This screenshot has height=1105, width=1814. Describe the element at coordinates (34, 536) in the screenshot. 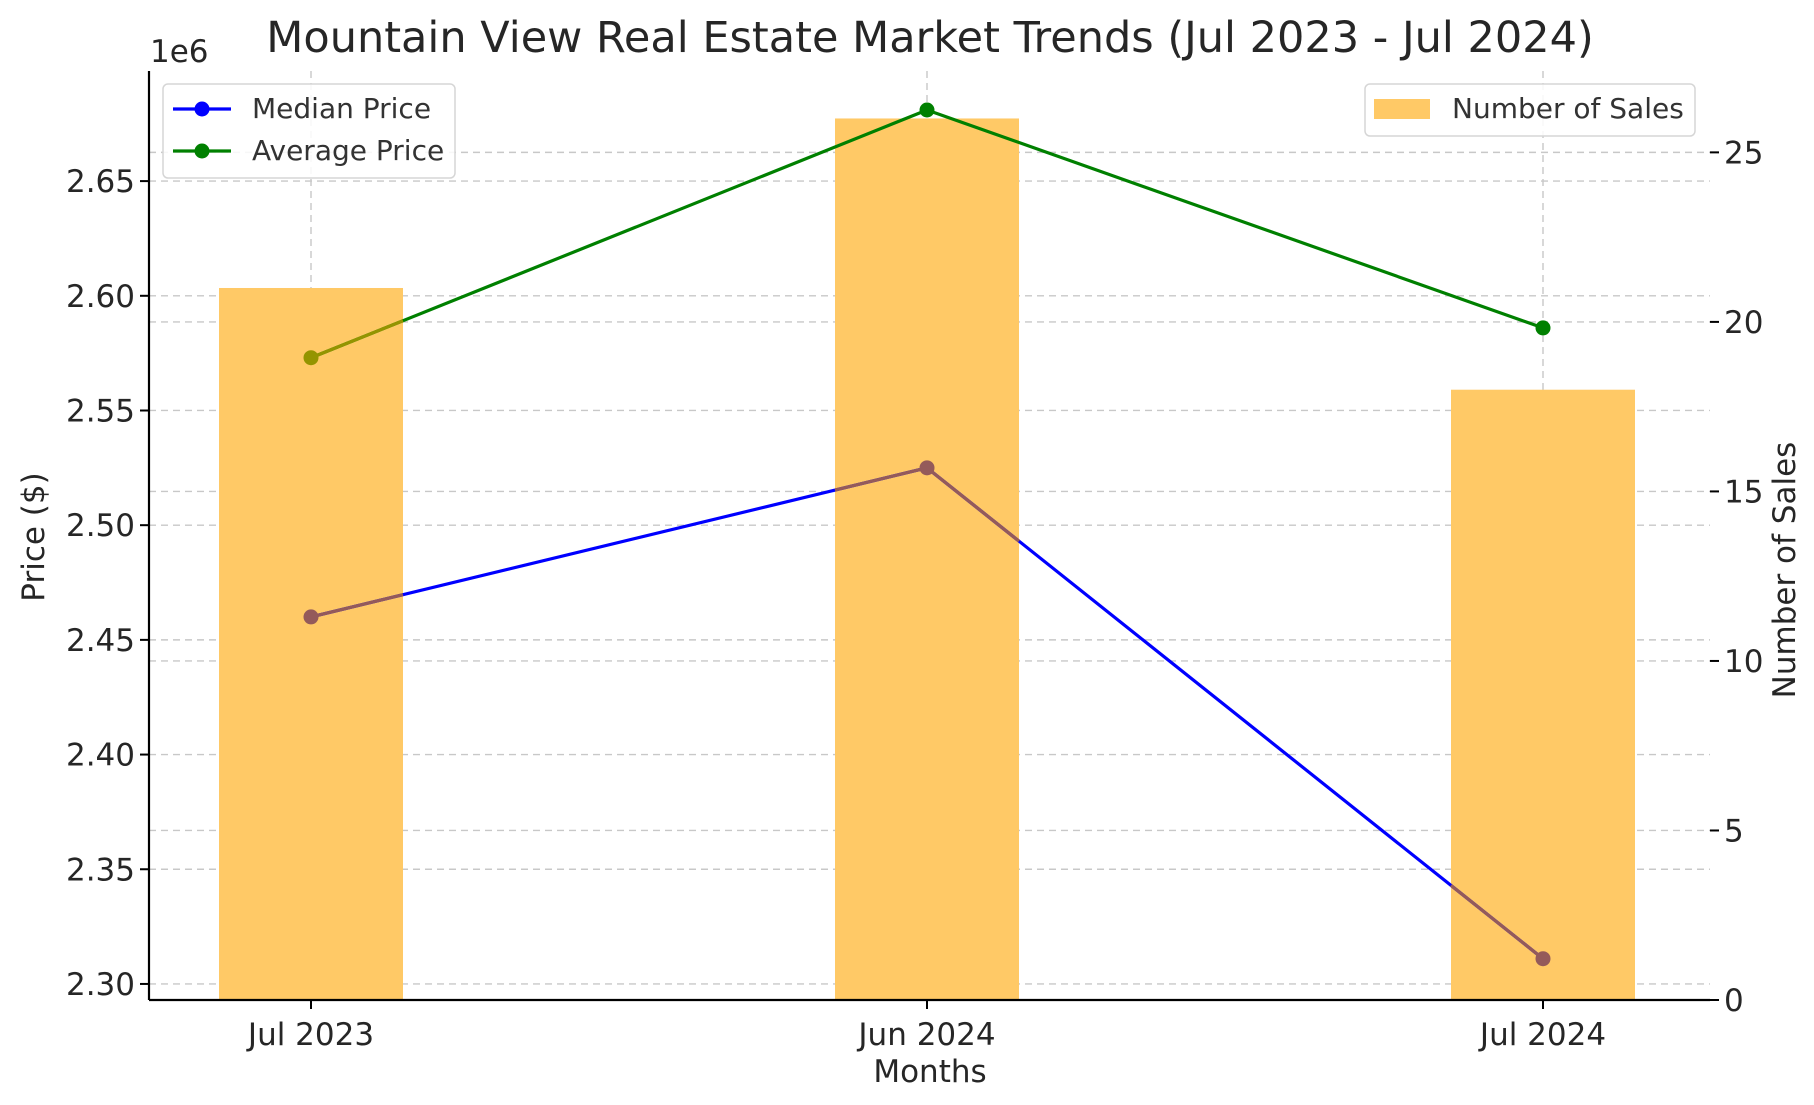

I see `y-axis-label-left: Price ($)` at that location.